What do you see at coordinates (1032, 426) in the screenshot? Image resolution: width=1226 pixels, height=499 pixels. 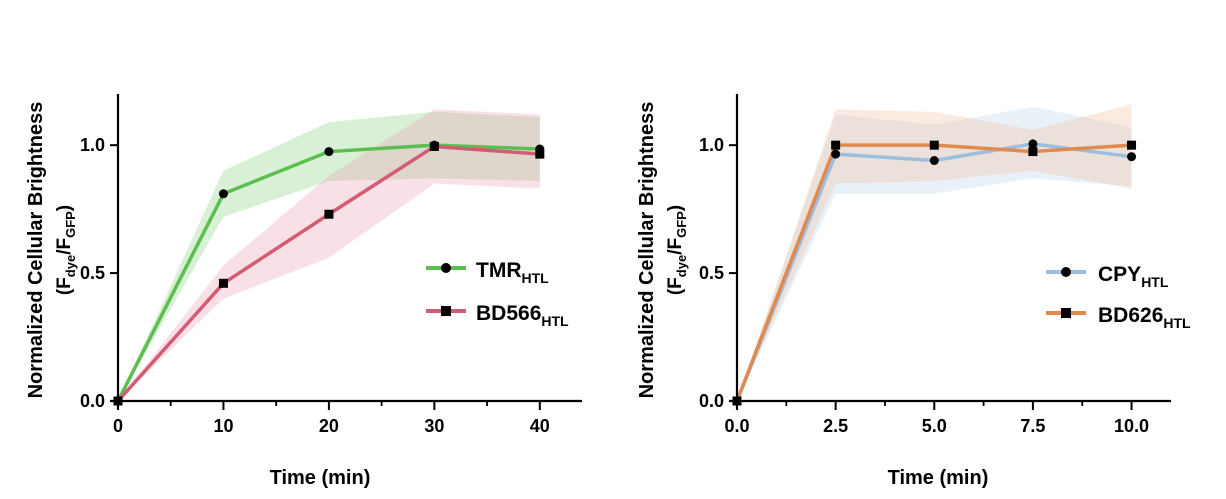 I see `x-tick-label: 7.5` at bounding box center [1032, 426].